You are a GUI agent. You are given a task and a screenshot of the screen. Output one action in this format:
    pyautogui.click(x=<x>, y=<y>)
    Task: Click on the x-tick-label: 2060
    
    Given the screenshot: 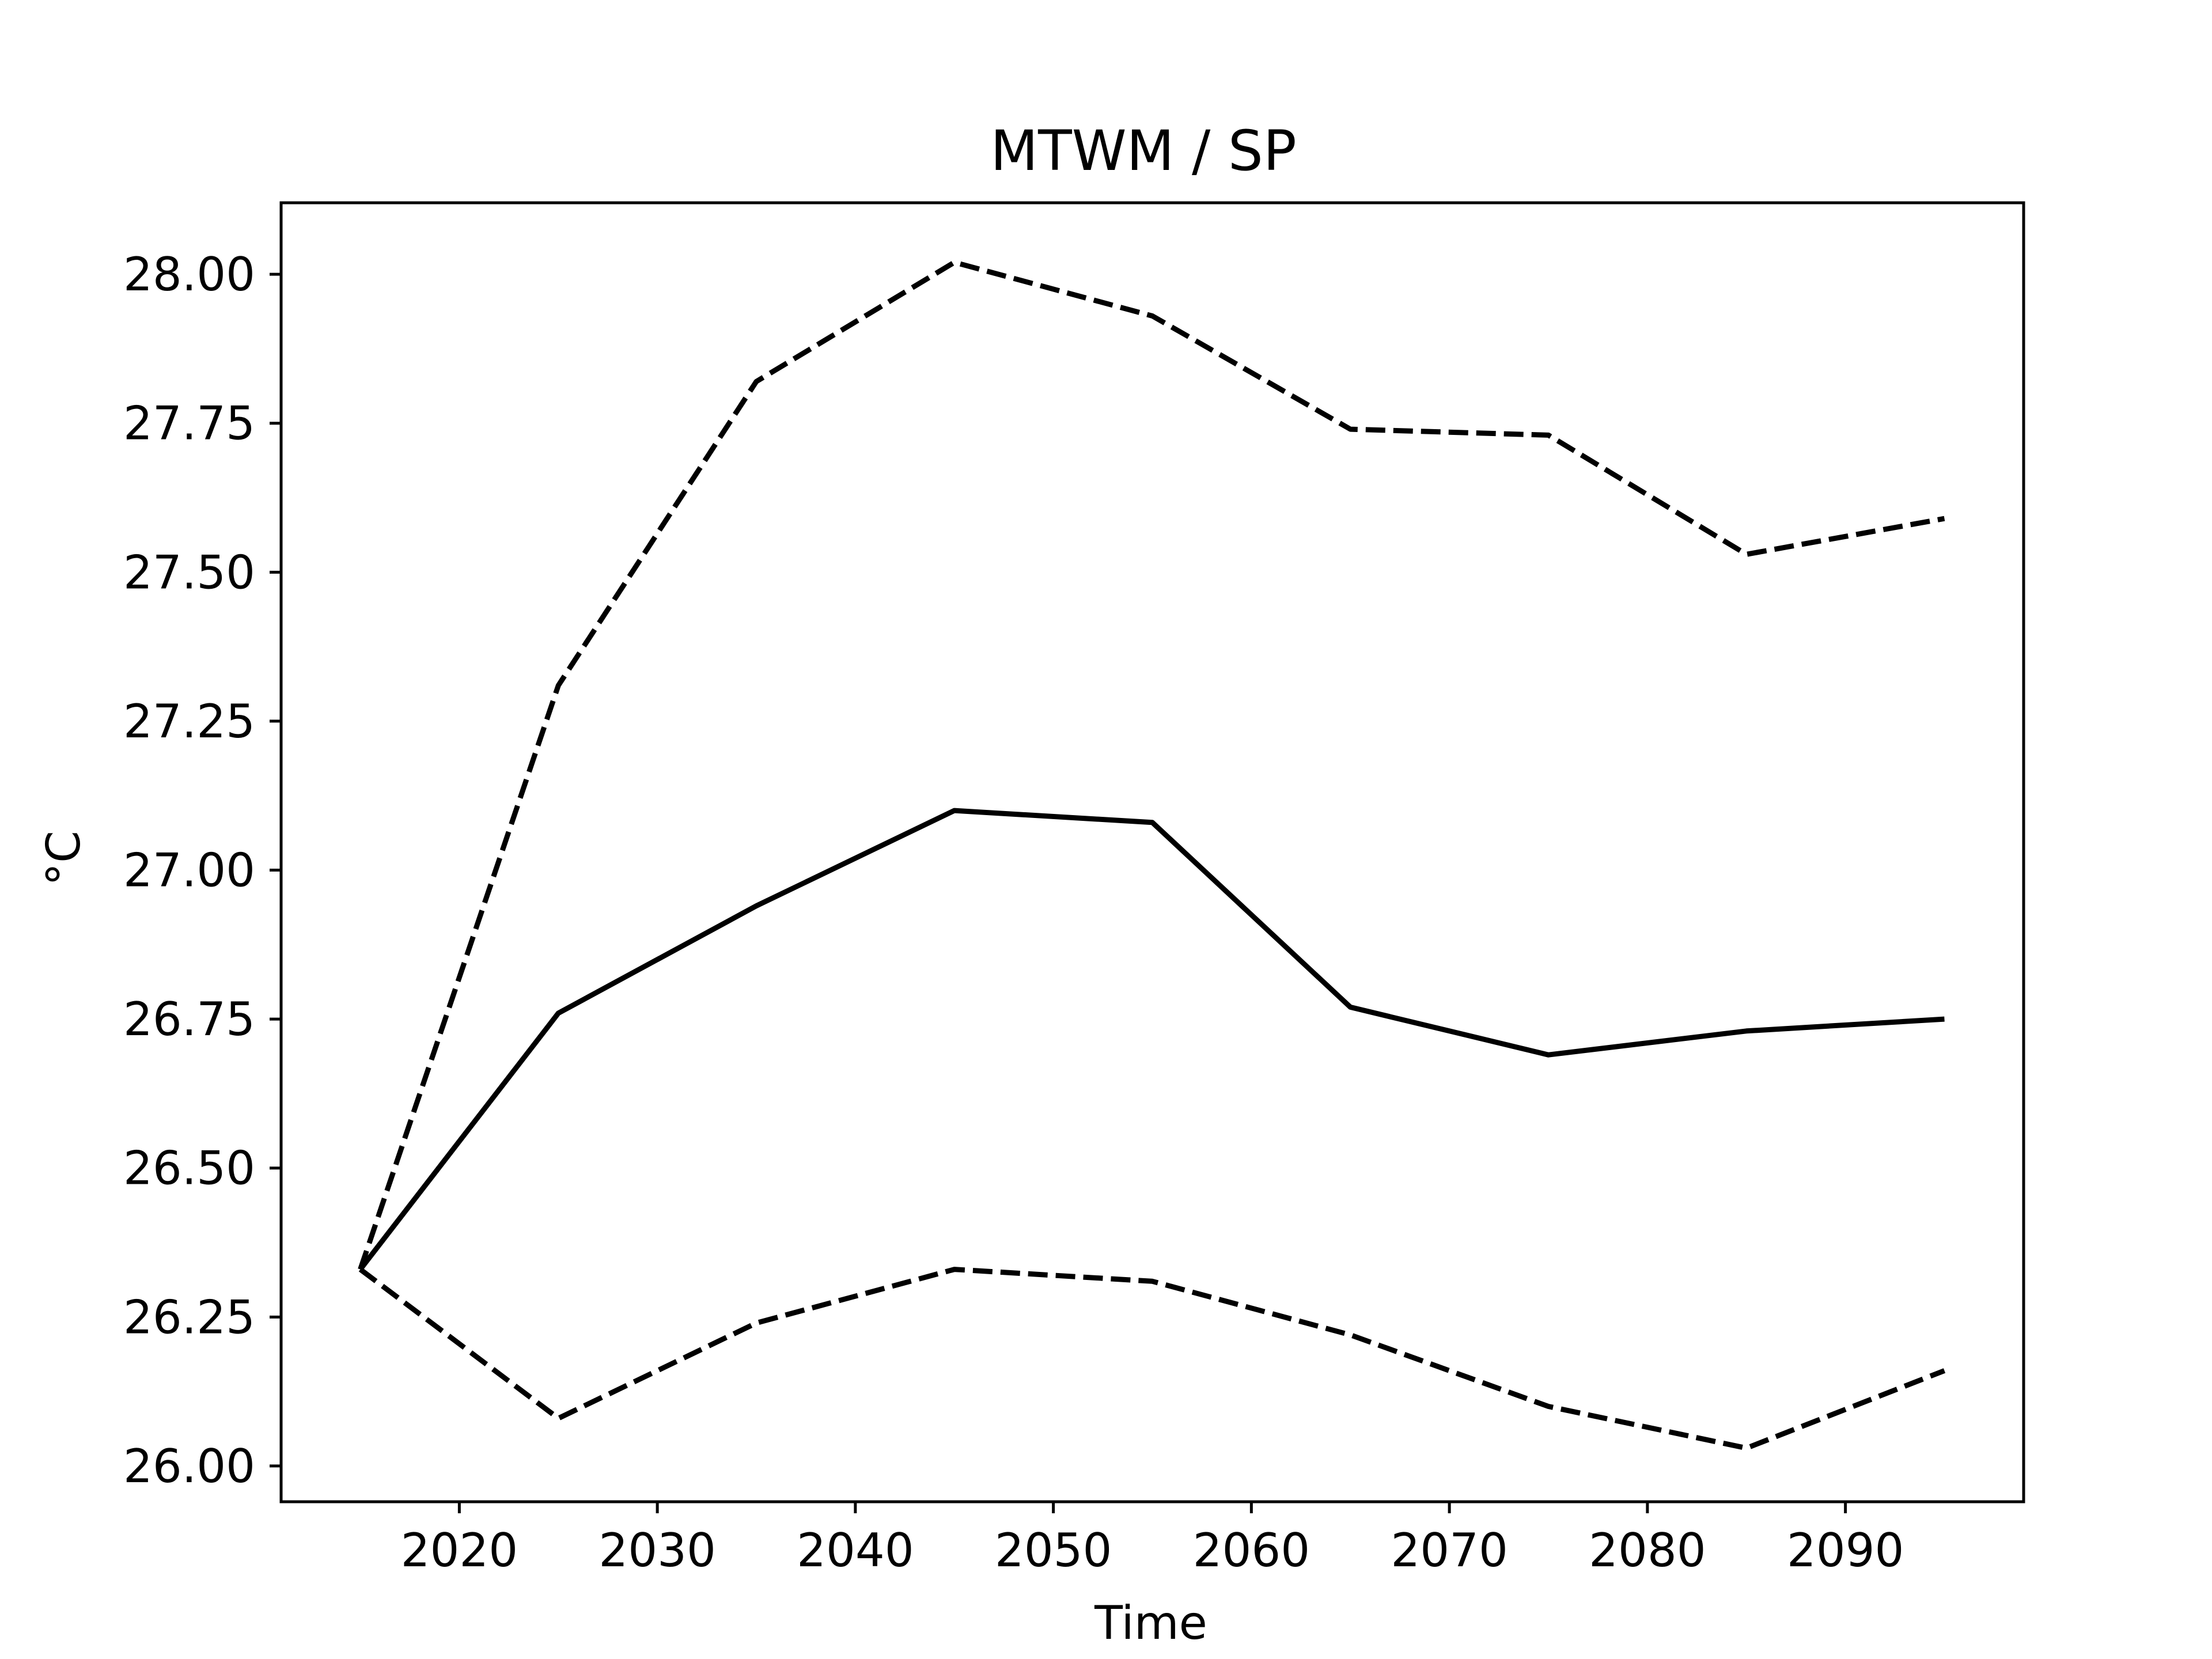 What is the action you would take?
    pyautogui.click(x=1251, y=1550)
    